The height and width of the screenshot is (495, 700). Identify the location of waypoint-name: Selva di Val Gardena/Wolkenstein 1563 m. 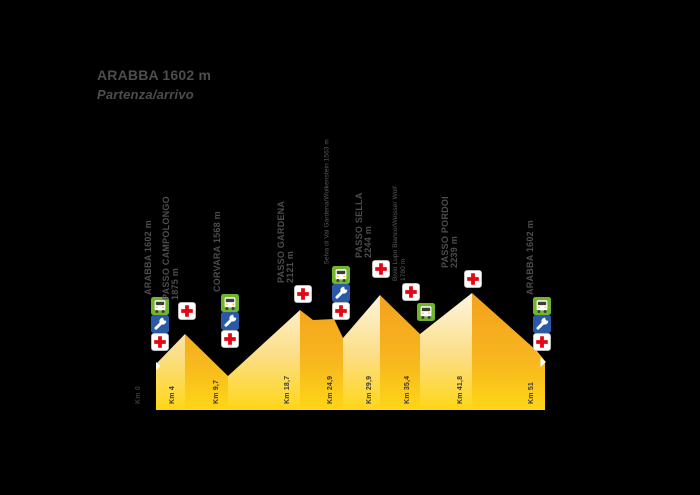
(327, 201).